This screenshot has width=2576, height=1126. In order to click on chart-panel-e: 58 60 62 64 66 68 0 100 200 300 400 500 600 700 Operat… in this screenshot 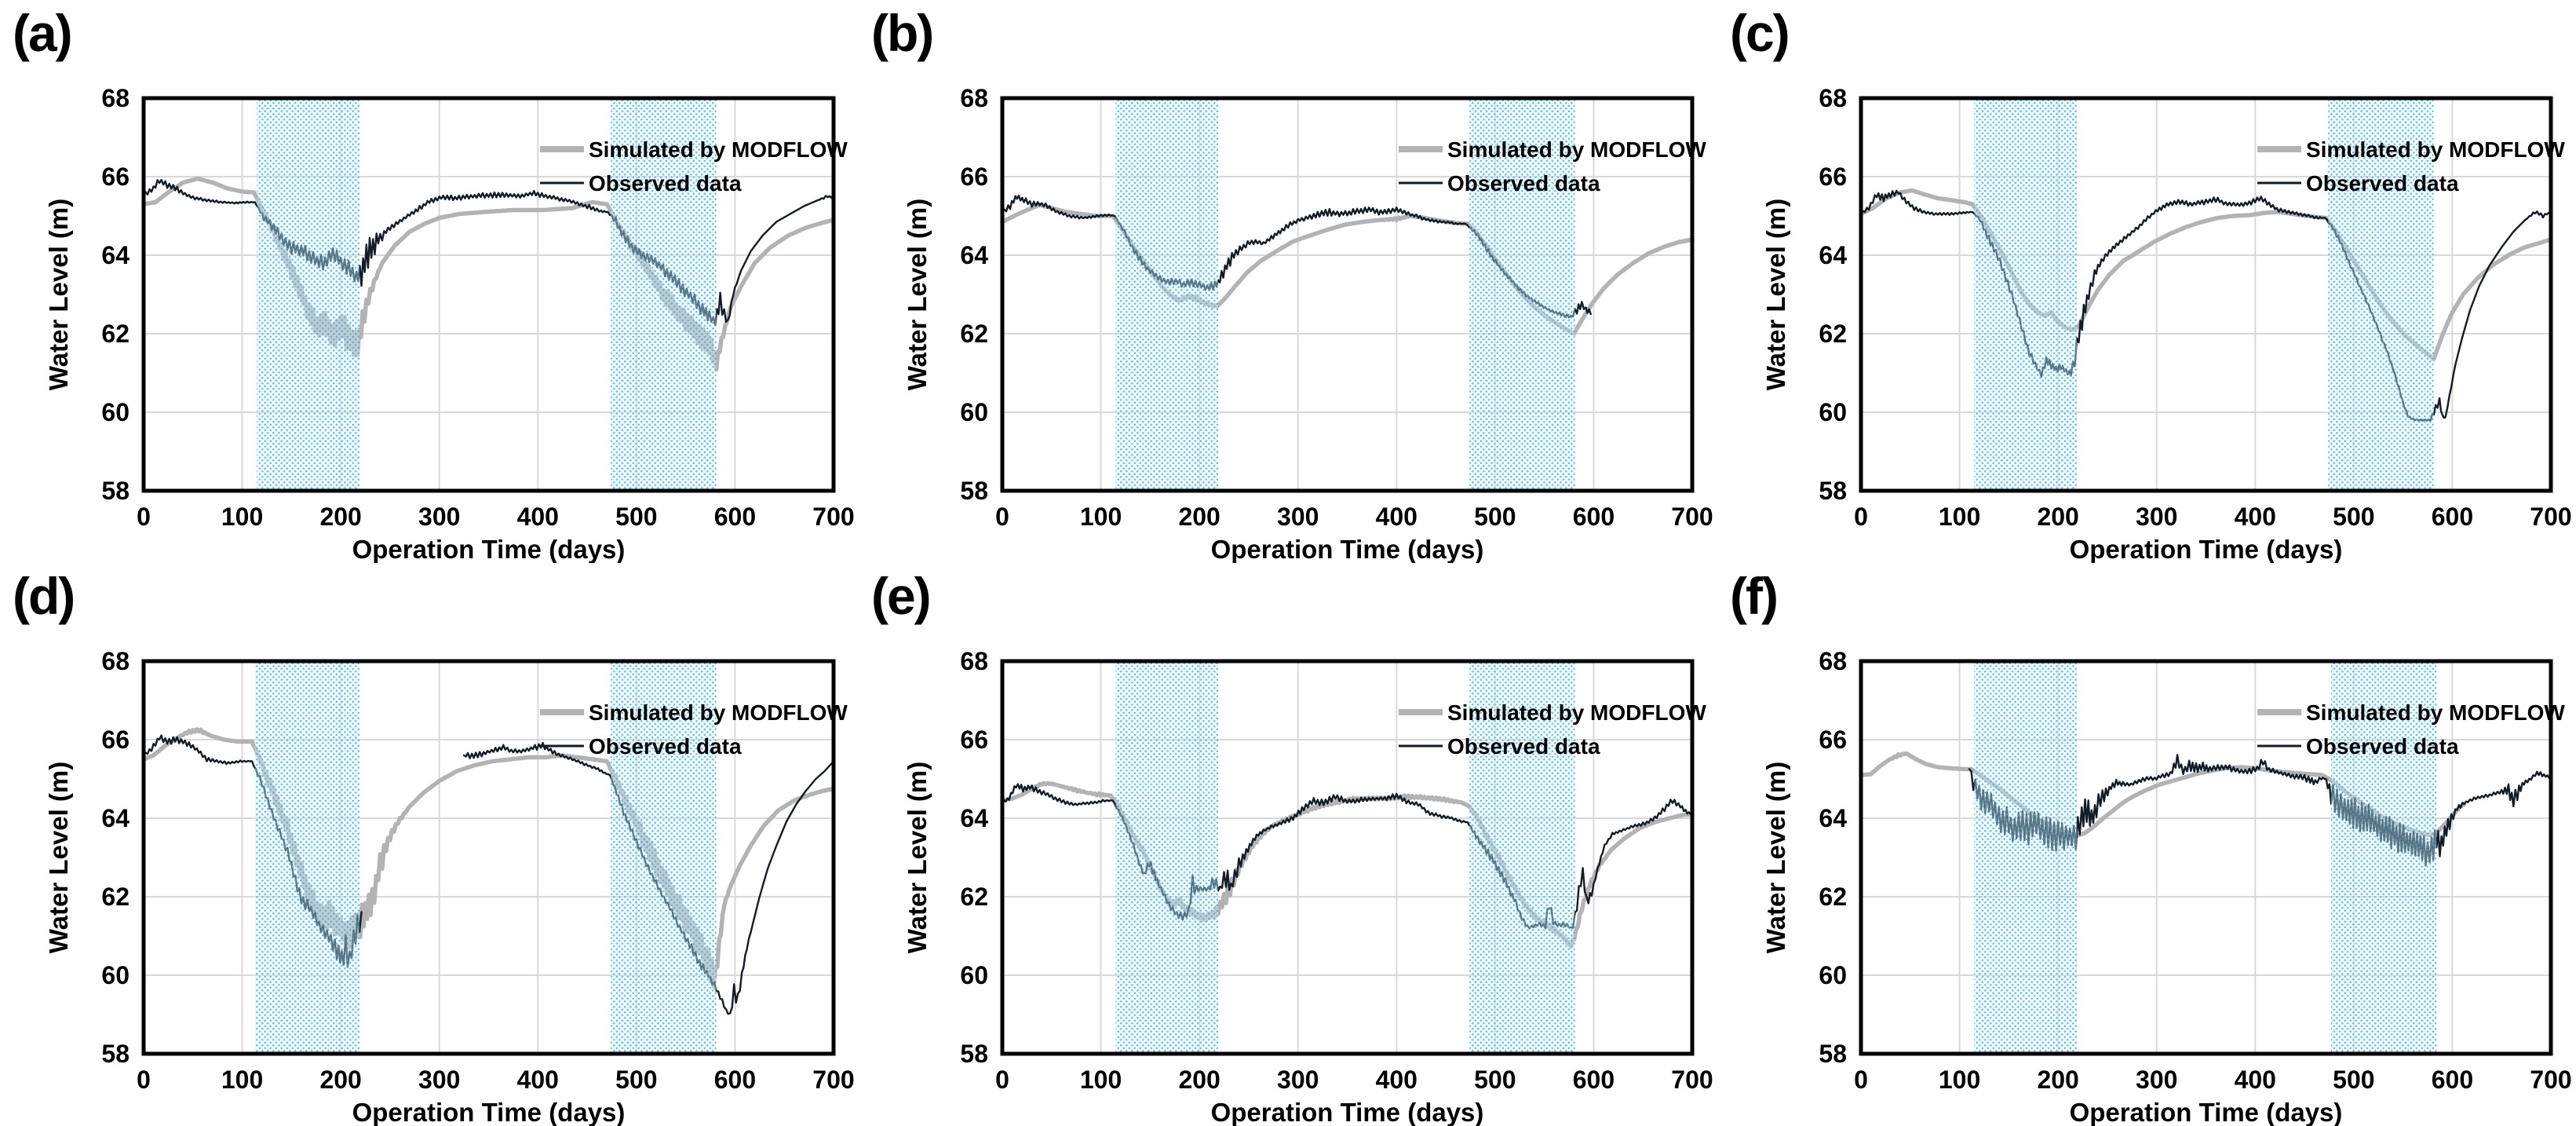, I will do `click(1308, 887)`.